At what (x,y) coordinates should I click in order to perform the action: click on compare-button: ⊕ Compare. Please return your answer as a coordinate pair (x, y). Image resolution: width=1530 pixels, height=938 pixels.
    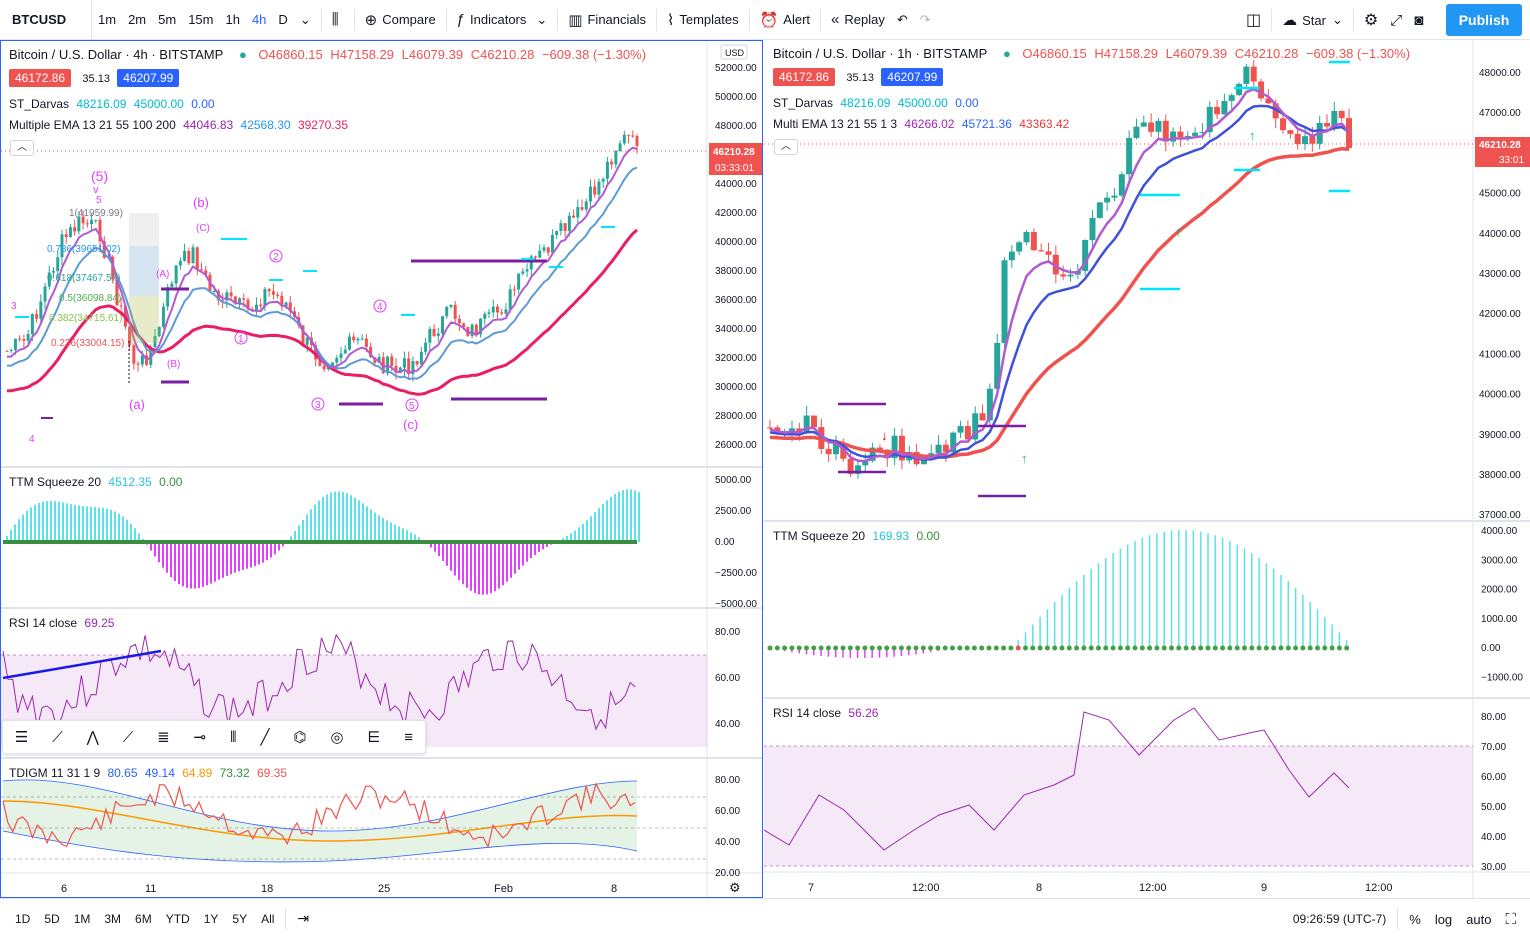
    Looking at the image, I should click on (400, 20).